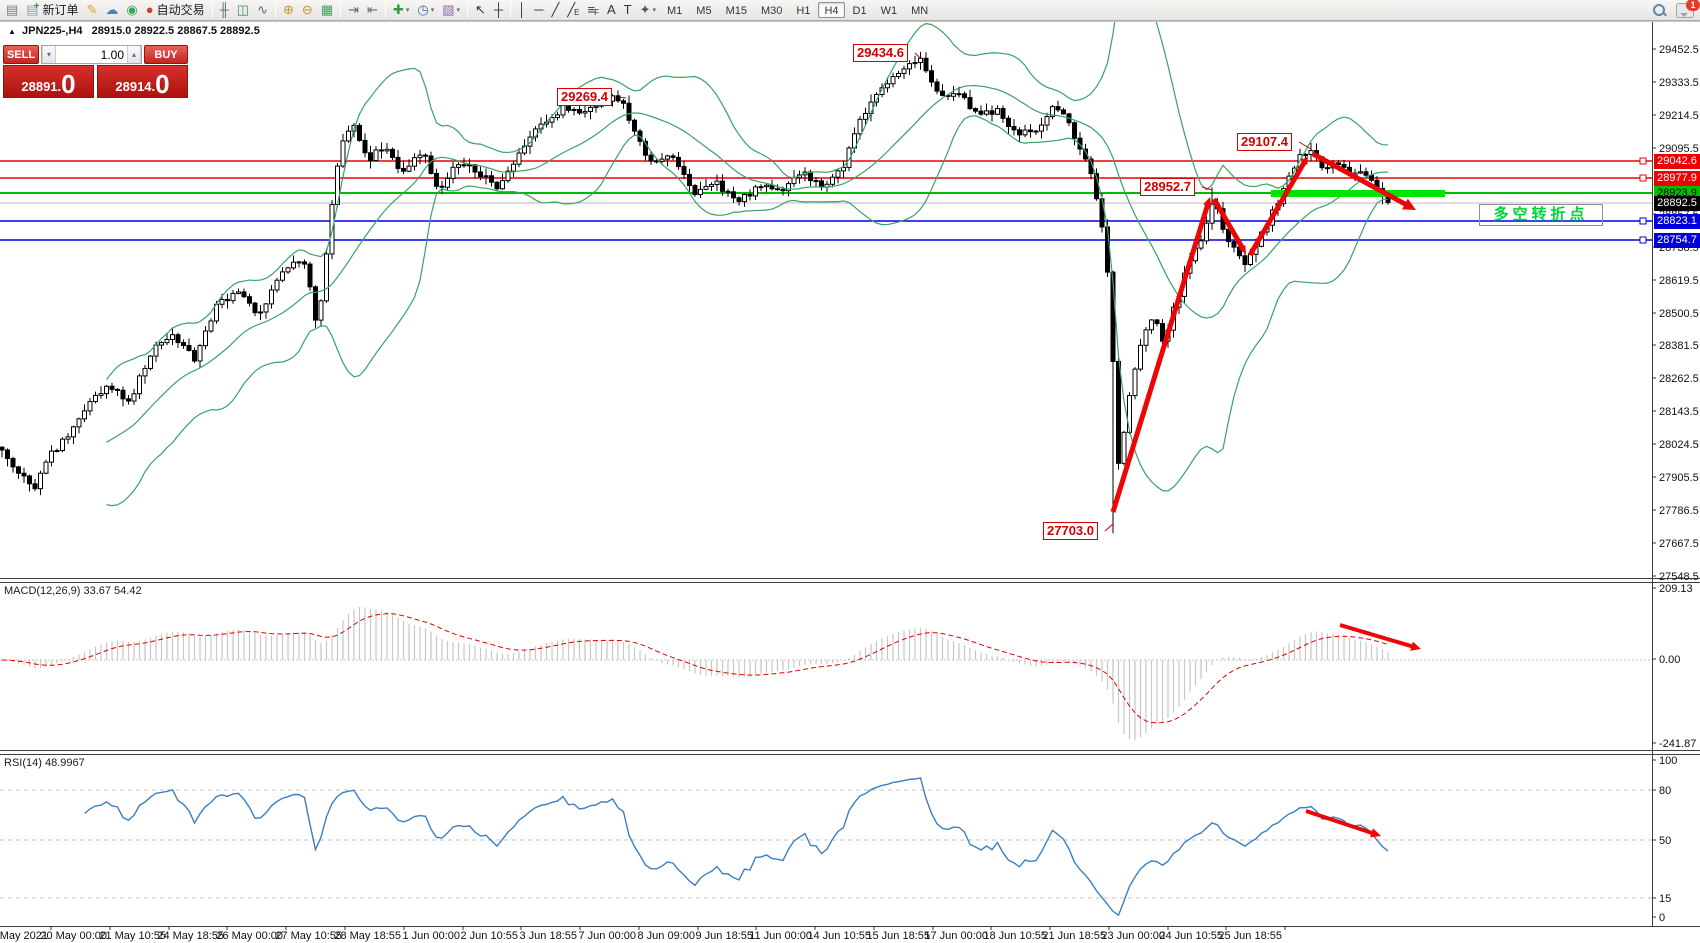 The width and height of the screenshot is (1700, 943). What do you see at coordinates (498, 10) in the screenshot?
I see `crosshair-icon: ┼` at bounding box center [498, 10].